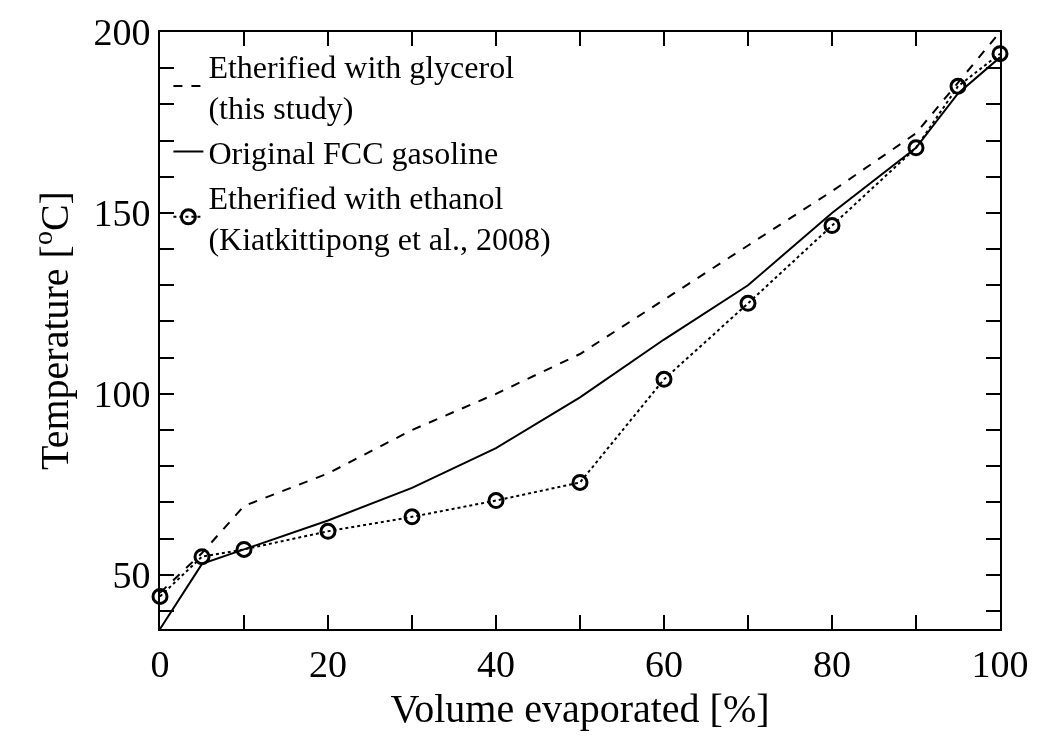 The height and width of the screenshot is (747, 1040). What do you see at coordinates (832, 663) in the screenshot?
I see `x-tick-label: 80` at bounding box center [832, 663].